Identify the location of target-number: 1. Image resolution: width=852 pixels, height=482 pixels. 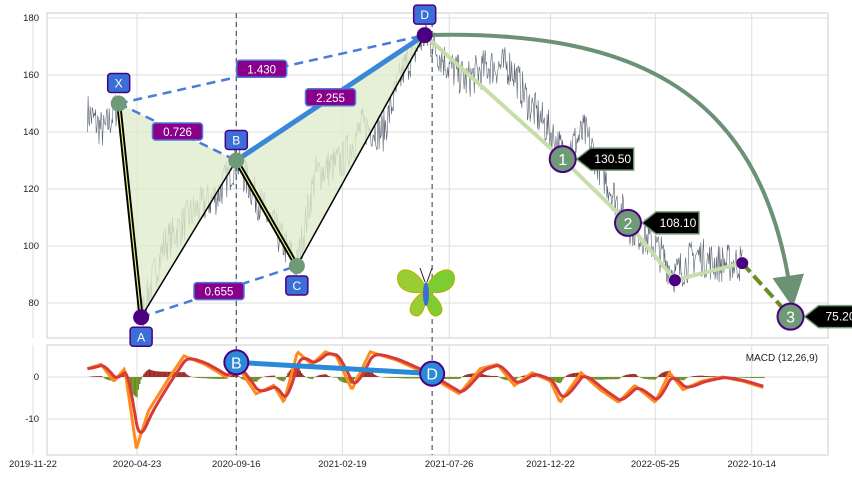
(562, 160).